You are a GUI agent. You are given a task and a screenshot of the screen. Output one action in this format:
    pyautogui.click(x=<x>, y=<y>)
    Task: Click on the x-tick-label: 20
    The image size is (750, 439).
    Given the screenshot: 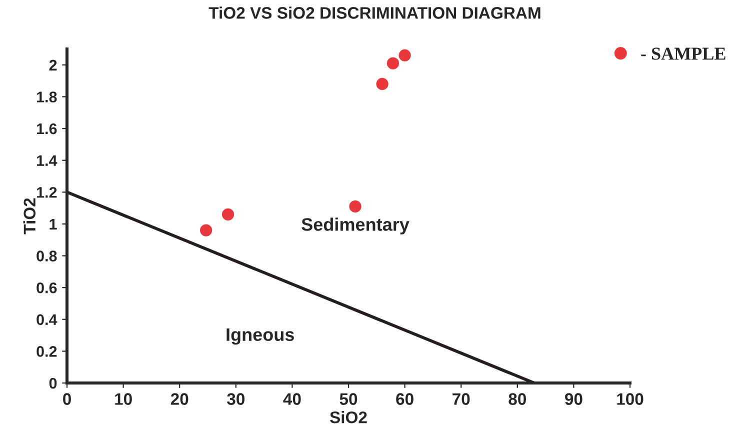 What is the action you would take?
    pyautogui.click(x=179, y=399)
    